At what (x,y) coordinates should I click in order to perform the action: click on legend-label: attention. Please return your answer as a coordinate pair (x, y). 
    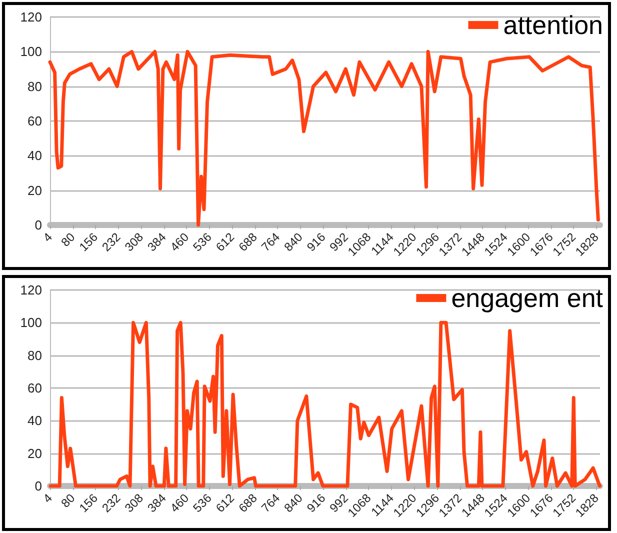
    Looking at the image, I should click on (553, 25).